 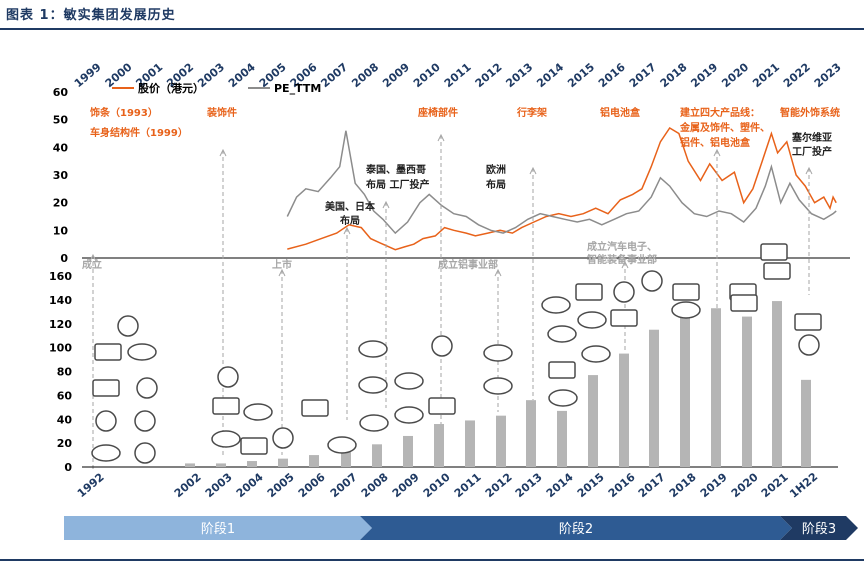 What do you see at coordinates (427, 75) in the screenshot?
I see `top-year-label: 2010` at bounding box center [427, 75].